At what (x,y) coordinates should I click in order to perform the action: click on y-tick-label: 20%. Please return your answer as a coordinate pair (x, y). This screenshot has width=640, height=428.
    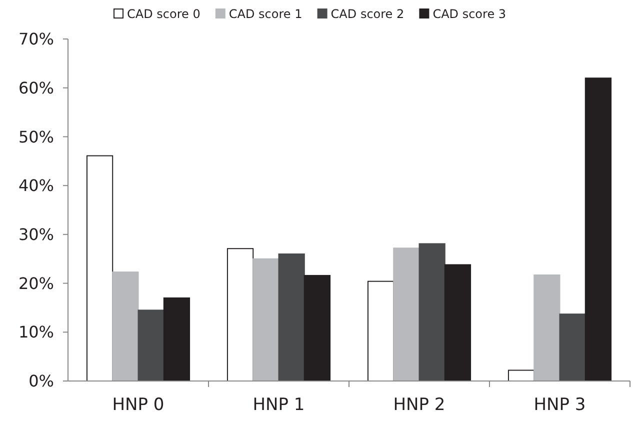
    Looking at the image, I should click on (36, 283).